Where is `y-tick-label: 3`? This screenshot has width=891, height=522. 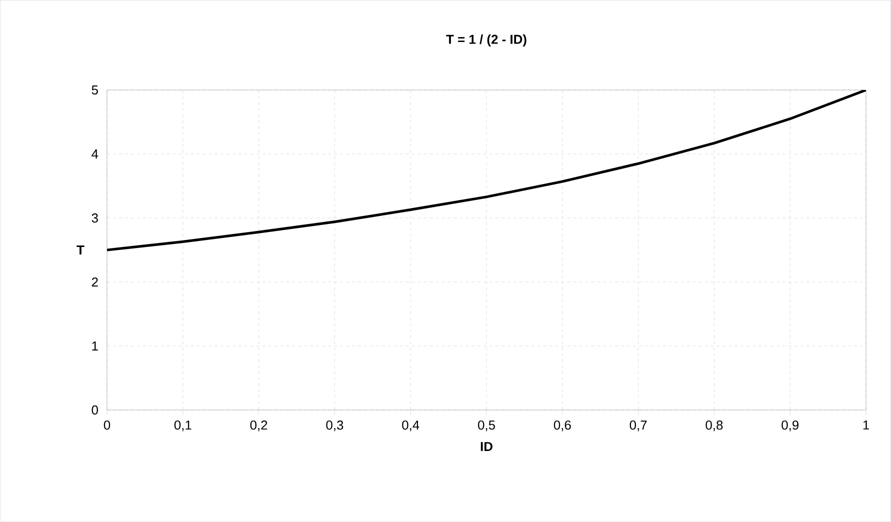
y-tick-label: 3 is located at coordinates (95, 218).